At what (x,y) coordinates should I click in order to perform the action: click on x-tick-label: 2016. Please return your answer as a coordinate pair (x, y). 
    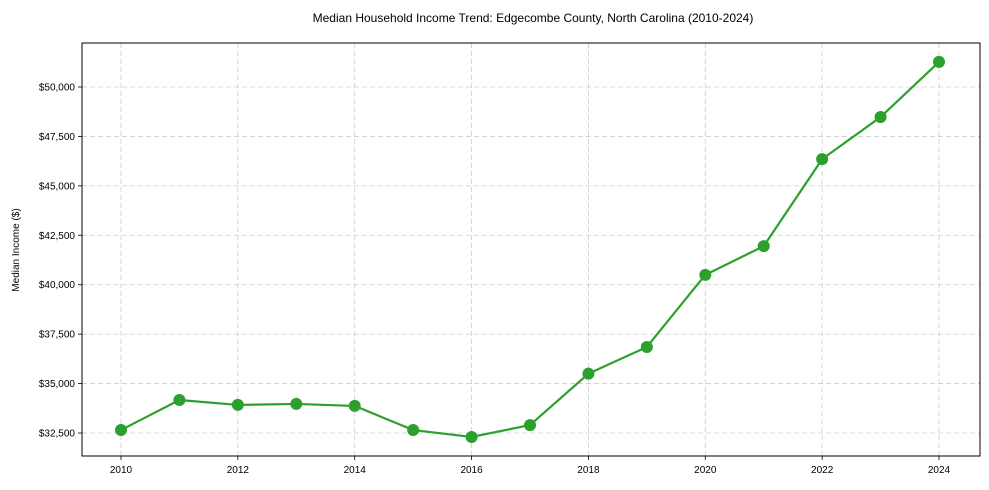
    Looking at the image, I should click on (471, 470).